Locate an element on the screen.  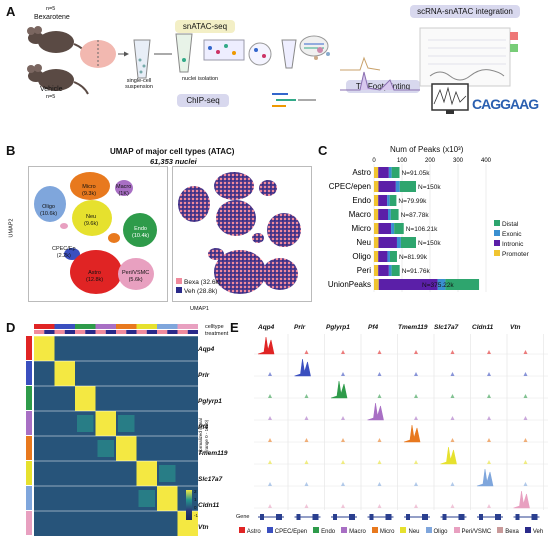
bar-macro-distal is located at coordinates (394, 214).